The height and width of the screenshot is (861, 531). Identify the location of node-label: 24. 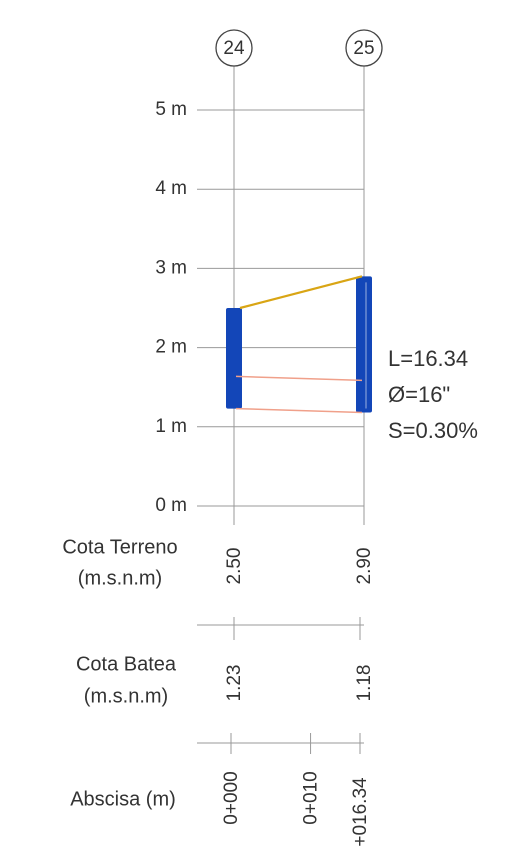
(234, 48).